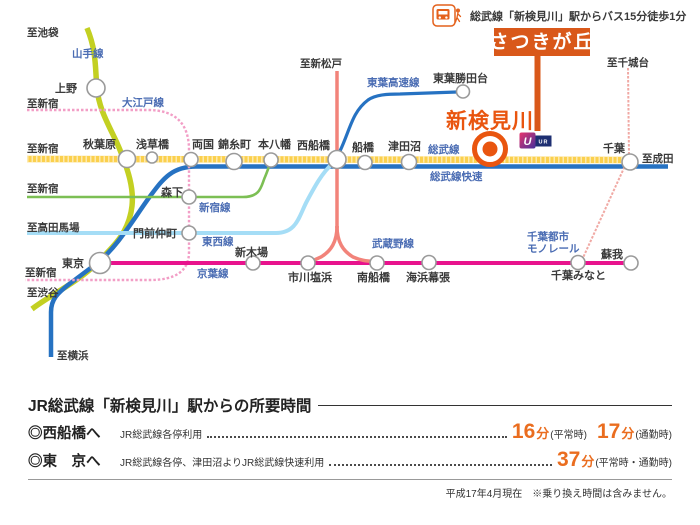 The width and height of the screenshot is (700, 525). I want to click on line-label-keiyo: 京葉線, so click(213, 273).